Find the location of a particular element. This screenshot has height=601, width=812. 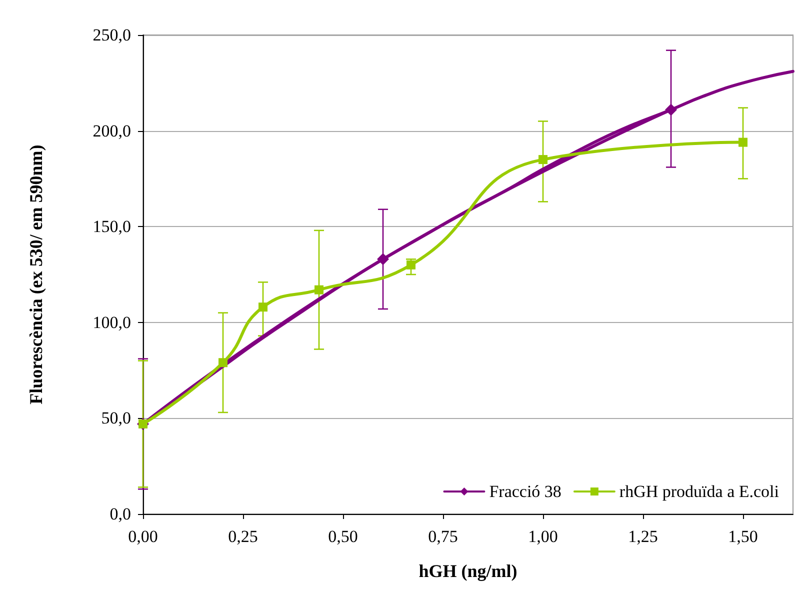

x-tick-label: 0,00 is located at coordinates (143, 536).